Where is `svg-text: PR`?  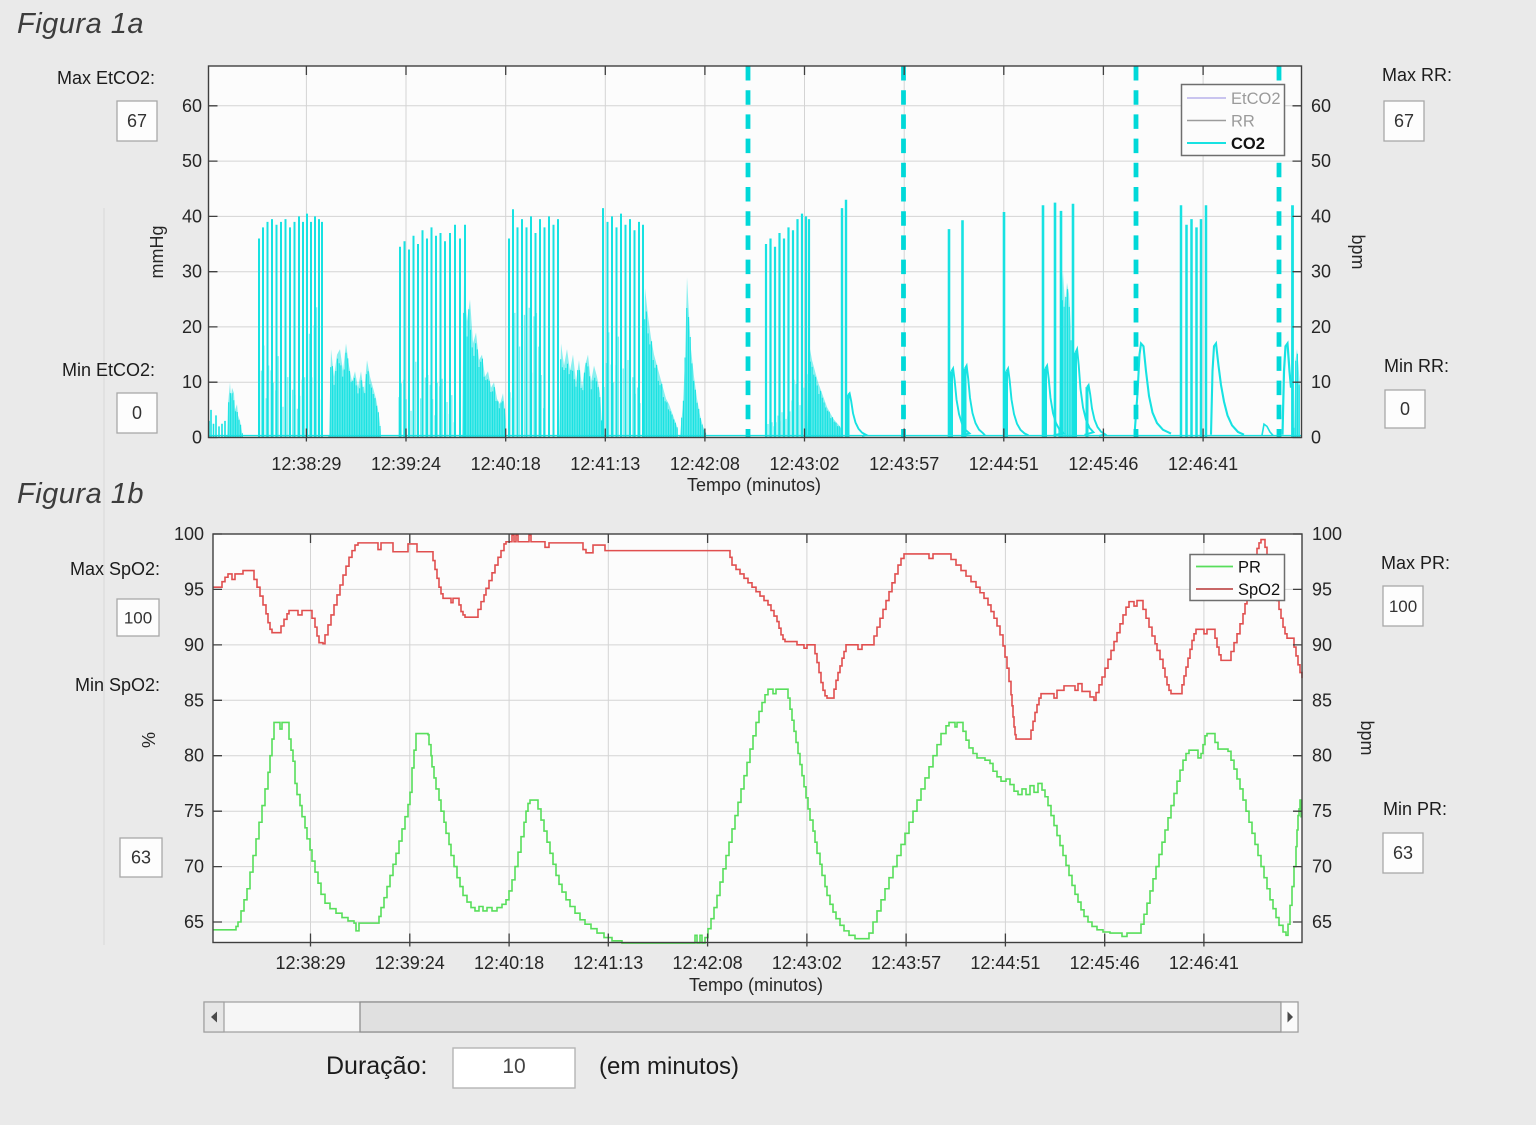
svg-text: PR is located at coordinates (1249, 568).